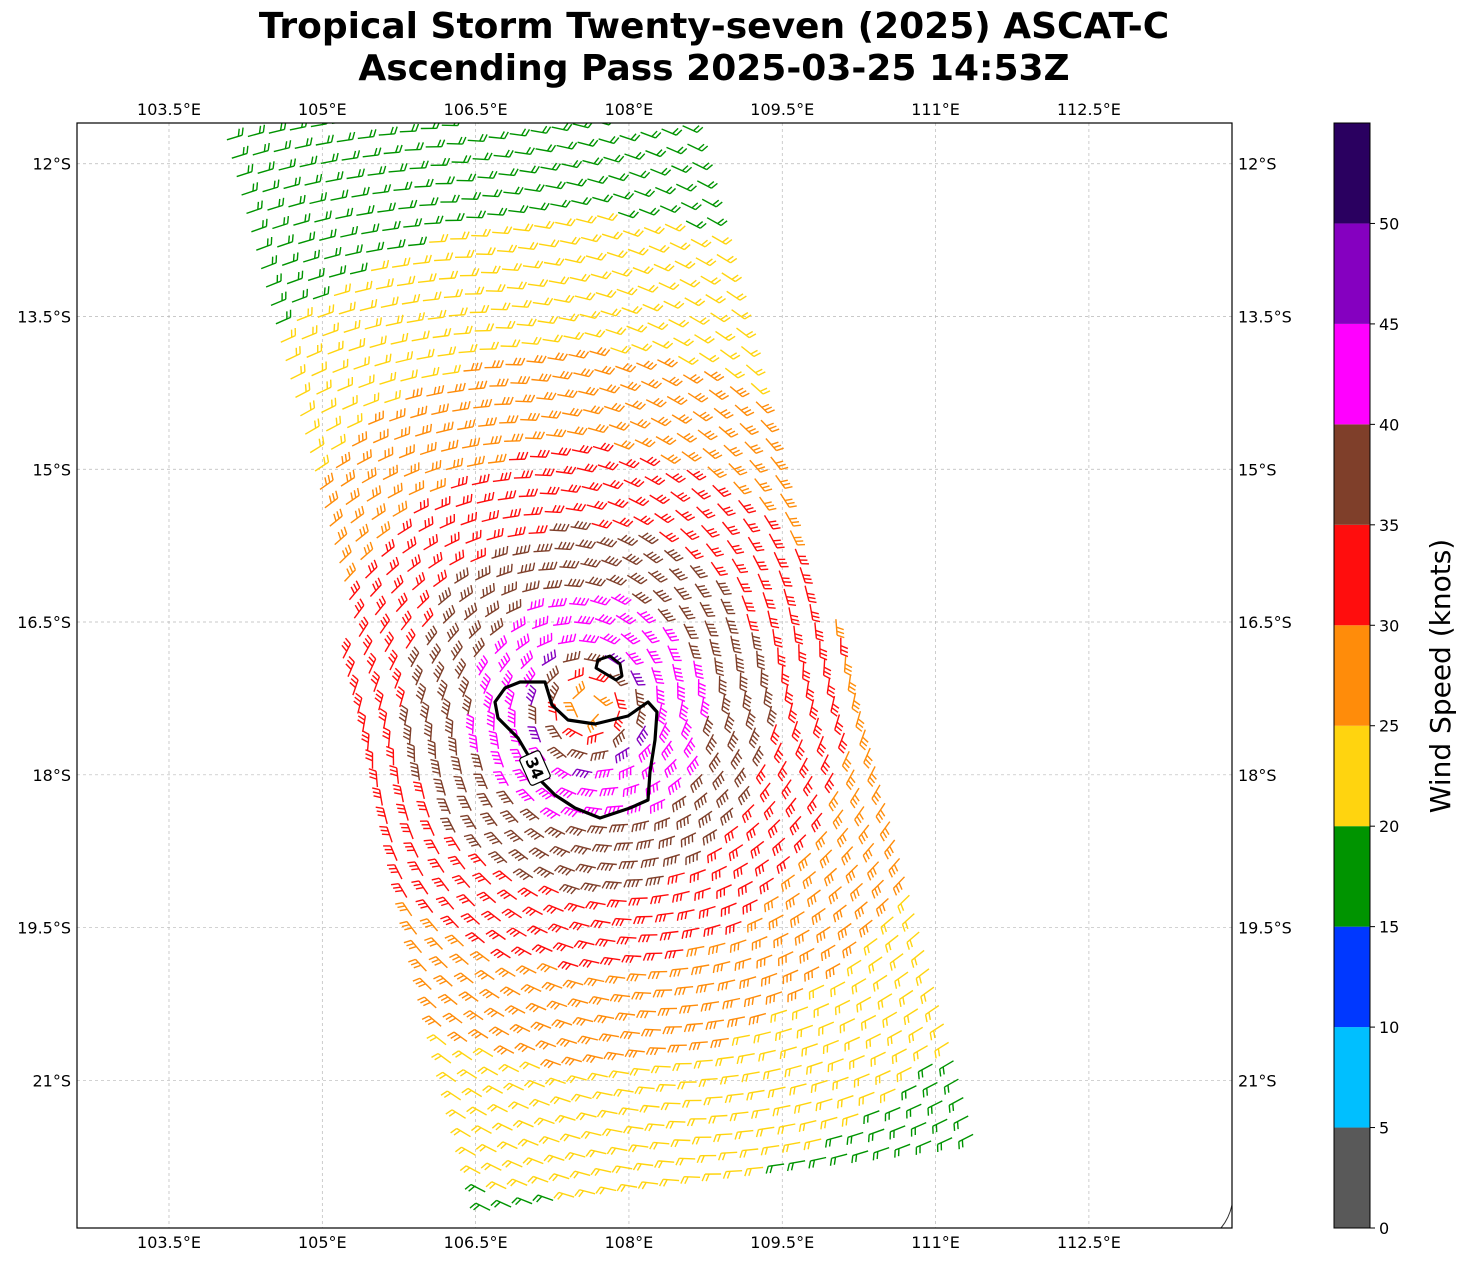 This screenshot has height=1264, width=1470. I want to click on colorbar-frame, so click(1352, 675).